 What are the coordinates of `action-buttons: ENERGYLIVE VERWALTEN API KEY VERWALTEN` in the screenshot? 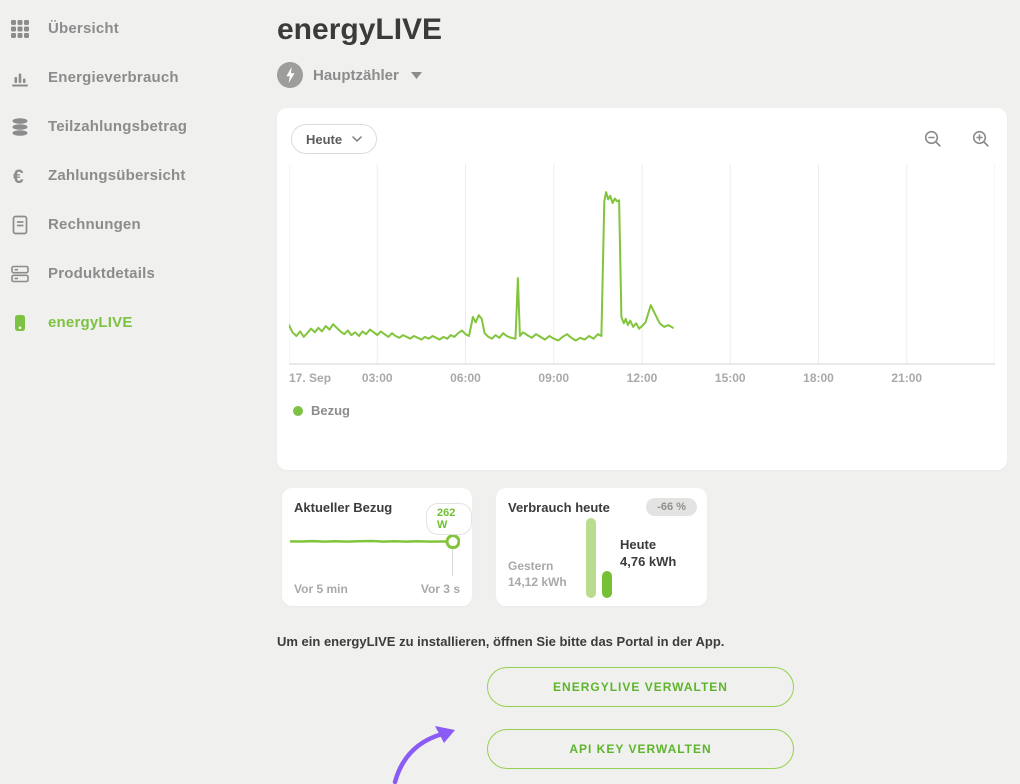 It's located at (642, 718).